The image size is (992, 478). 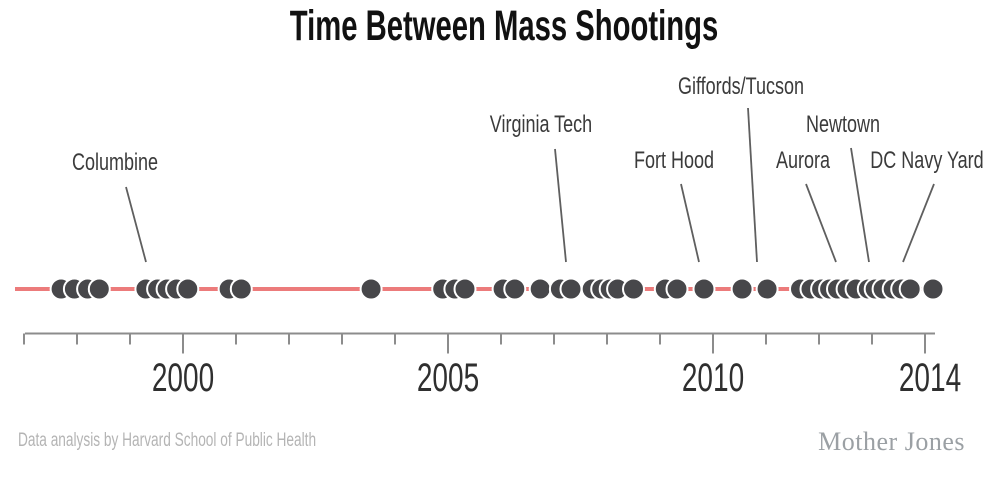 I want to click on annotation-label-fort-hood: Fort Hood, so click(x=674, y=160).